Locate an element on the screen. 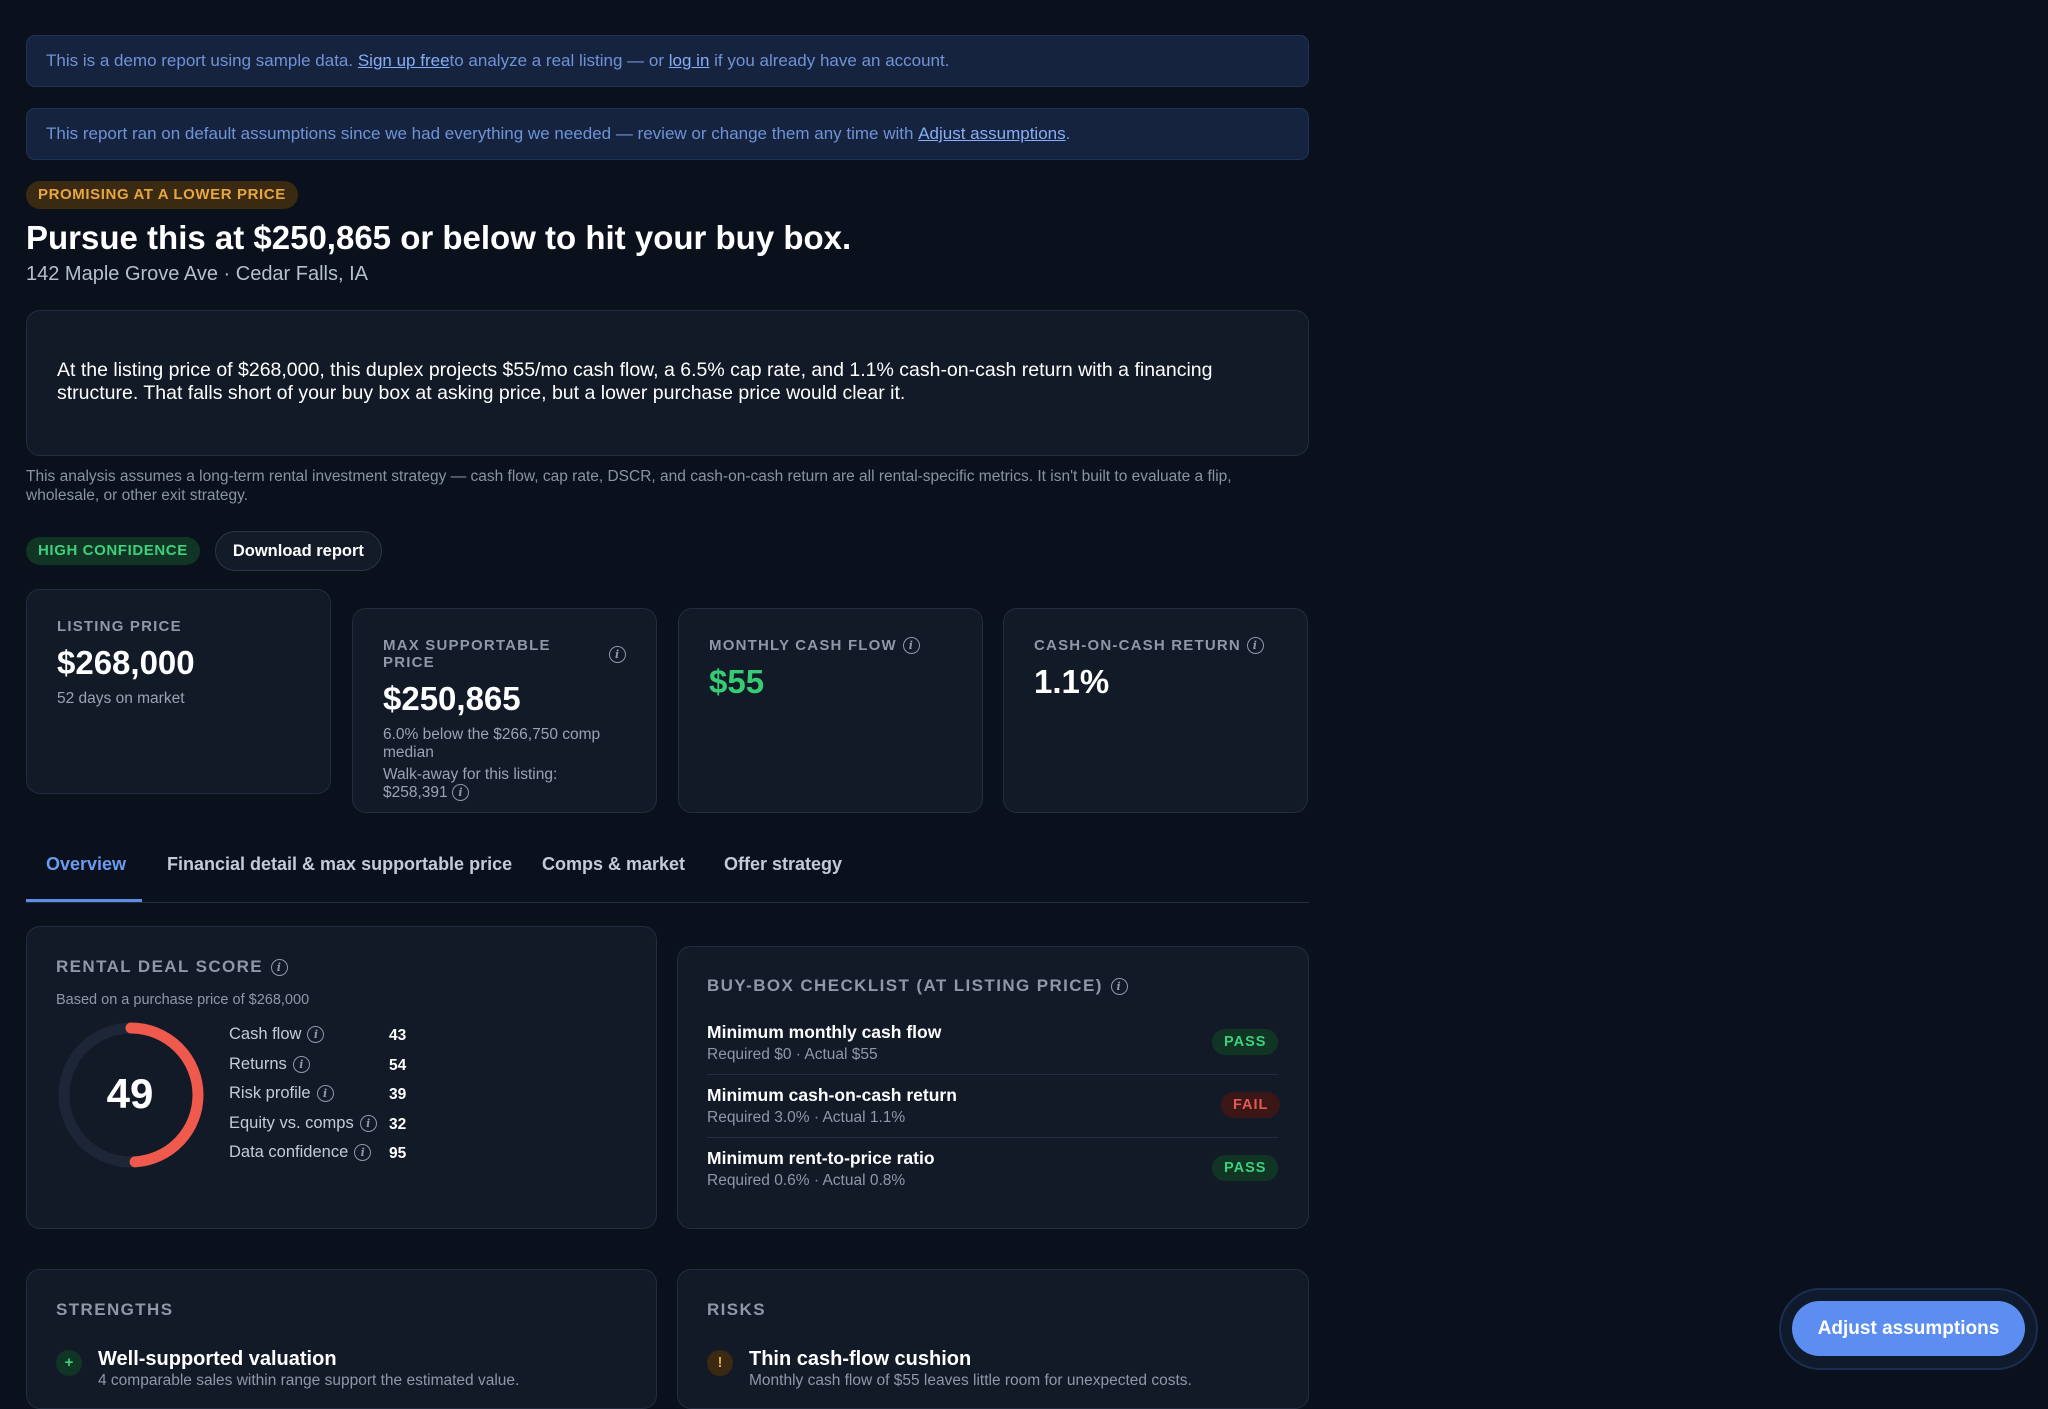 Image resolution: width=2048 pixels, height=1409 pixels. score-row-label: Returns is located at coordinates (258, 1064).